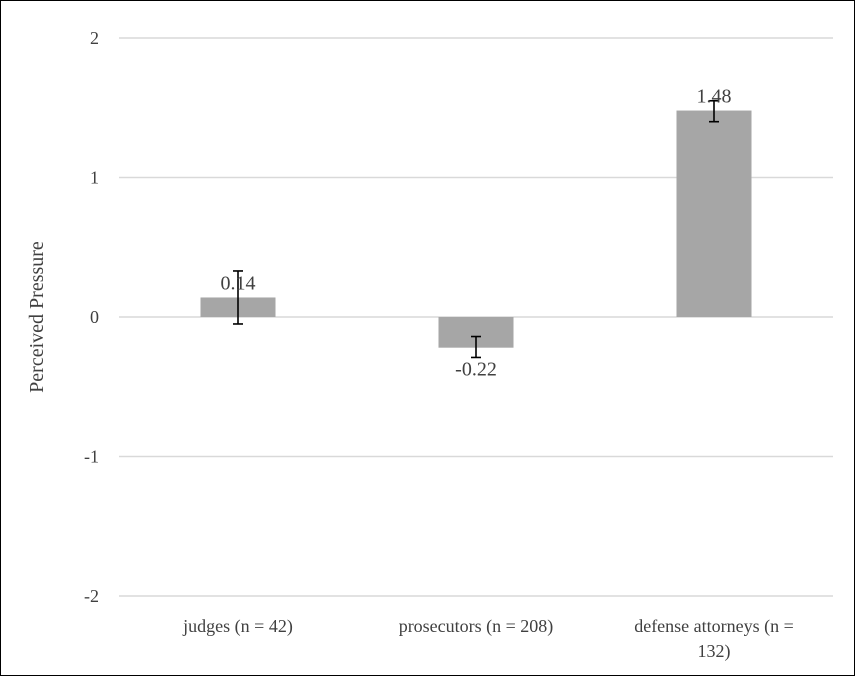 The height and width of the screenshot is (676, 855). What do you see at coordinates (91, 596) in the screenshot?
I see `y-tick-label: -2` at bounding box center [91, 596].